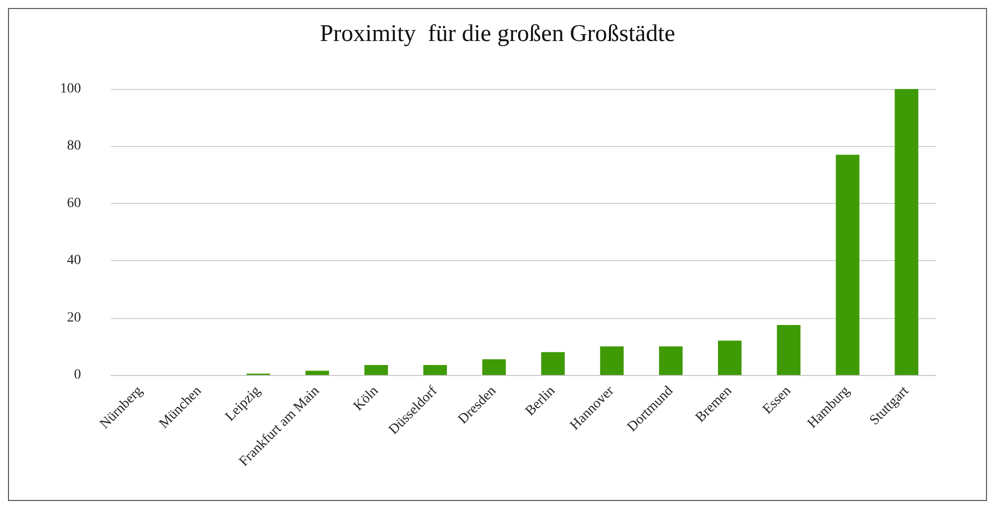 The height and width of the screenshot is (509, 995). I want to click on y-tick-label: 0, so click(77, 375).